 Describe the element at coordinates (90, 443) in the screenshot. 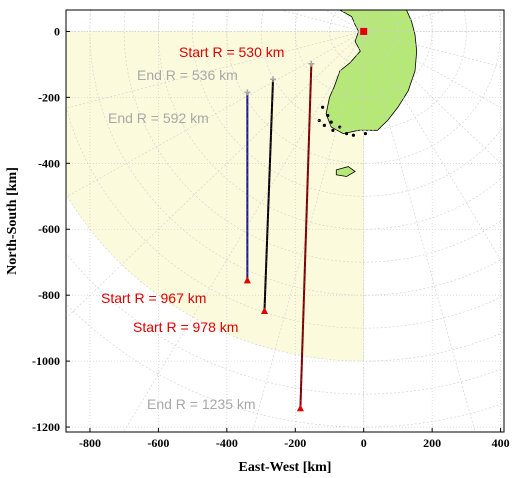

I see `x-tick-label: -800` at that location.